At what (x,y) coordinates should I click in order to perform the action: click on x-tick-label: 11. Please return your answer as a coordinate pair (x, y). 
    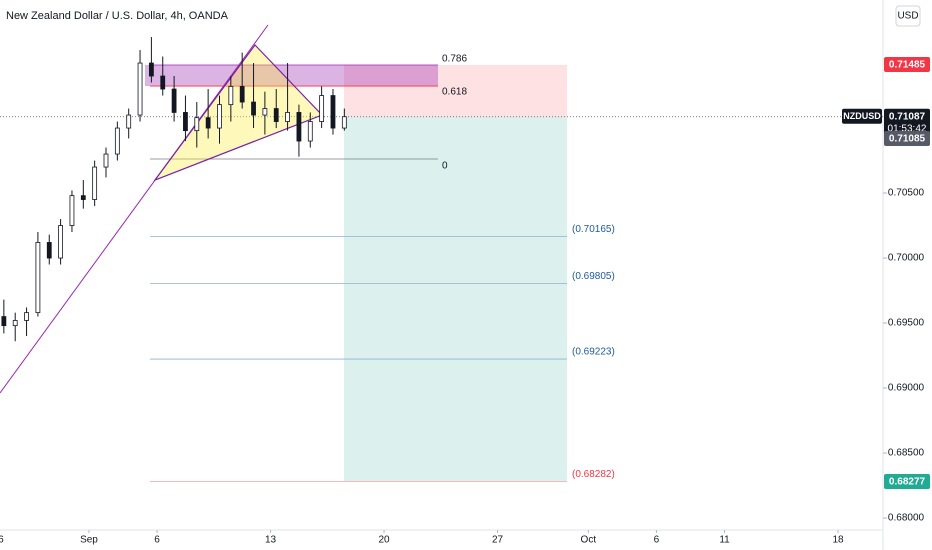
    Looking at the image, I should click on (724, 540).